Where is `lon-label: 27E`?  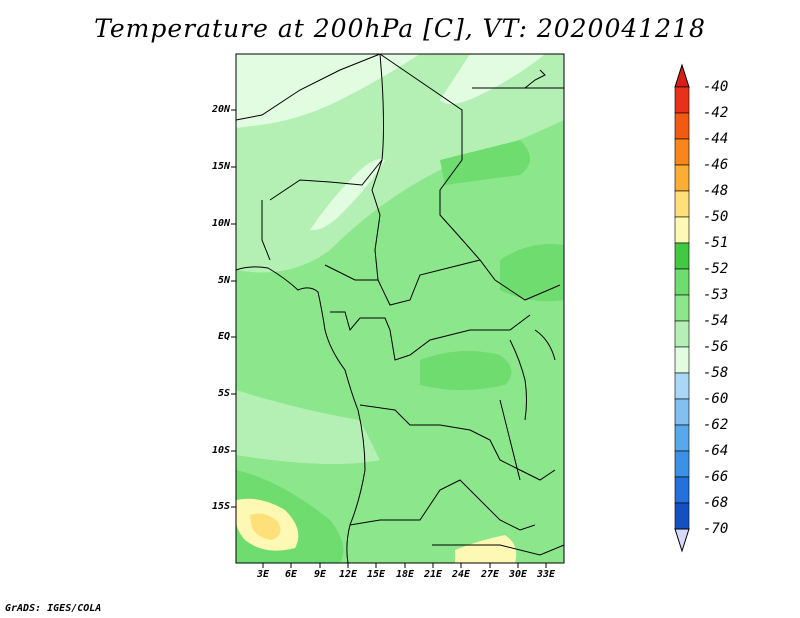
lon-label: 27E is located at coordinates (490, 574).